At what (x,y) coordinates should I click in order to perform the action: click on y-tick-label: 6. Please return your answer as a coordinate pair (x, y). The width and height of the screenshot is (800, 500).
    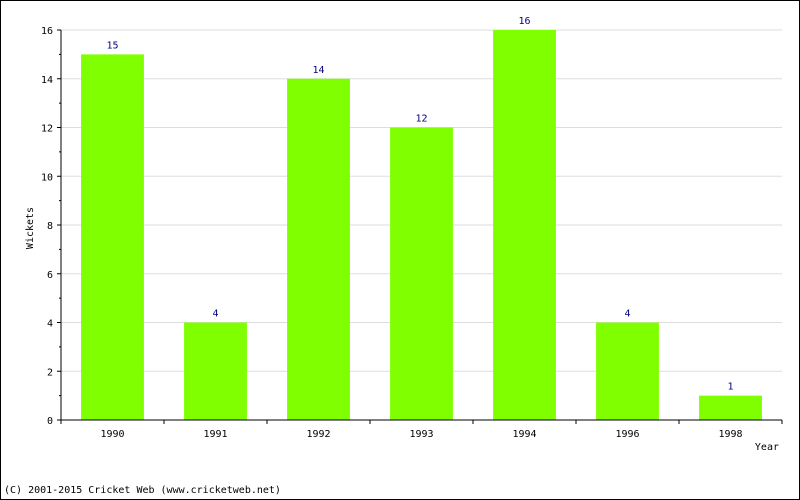
    Looking at the image, I should click on (50, 275).